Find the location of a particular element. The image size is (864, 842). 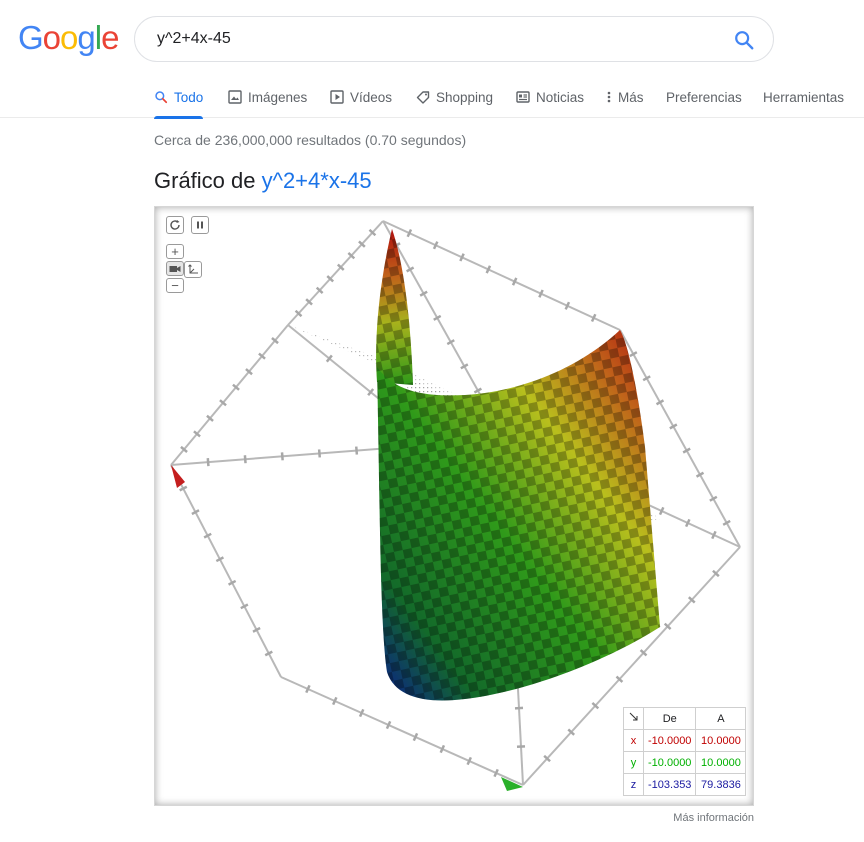

search-tabs: Todo Imágenes Vídeos Shopping Noticias is located at coordinates (432, 97).